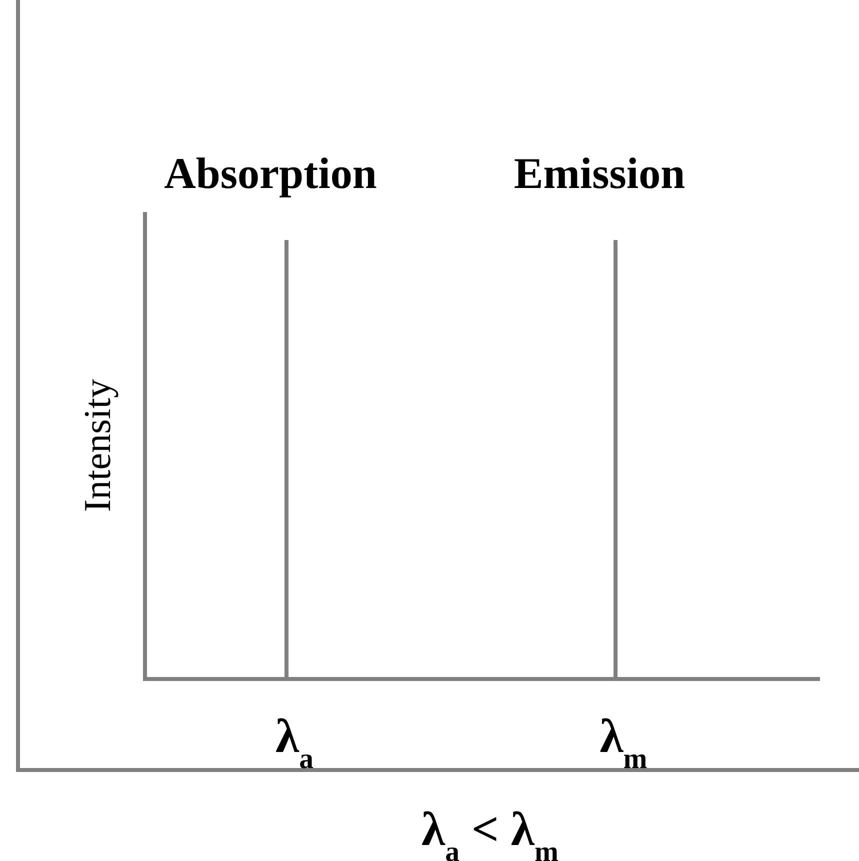 This screenshot has width=859, height=861. Describe the element at coordinates (98, 445) in the screenshot. I see `y-axis-title: Intensity` at that location.